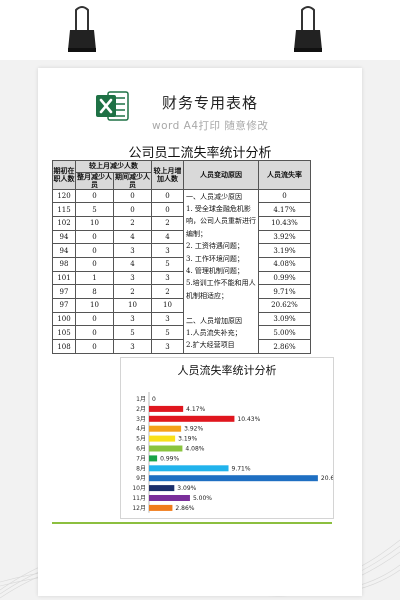  Describe the element at coordinates (200, 30) in the screenshot. I see `page-top-band` at that location.